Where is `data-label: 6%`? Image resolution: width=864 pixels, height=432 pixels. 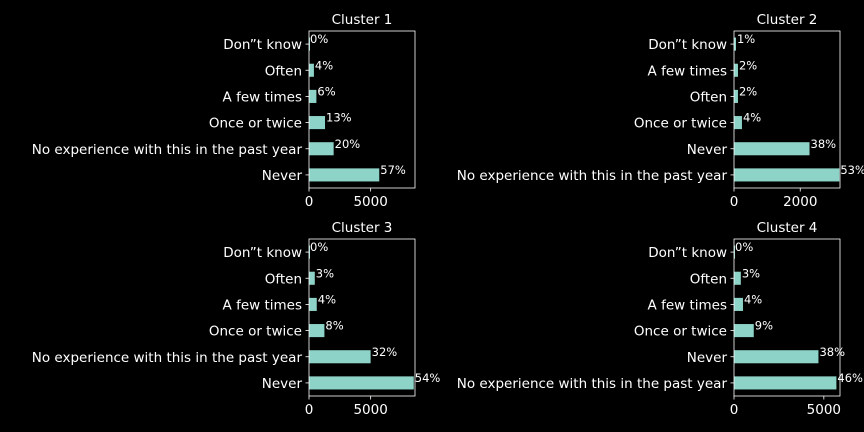
data-label: 6% is located at coordinates (326, 91).